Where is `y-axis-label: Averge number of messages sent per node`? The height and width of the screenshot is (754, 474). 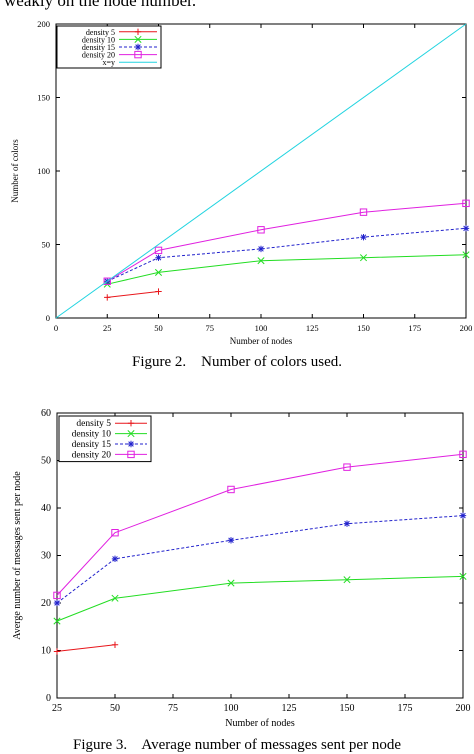 y-axis-label: Averge number of messages sent per node is located at coordinates (17, 555).